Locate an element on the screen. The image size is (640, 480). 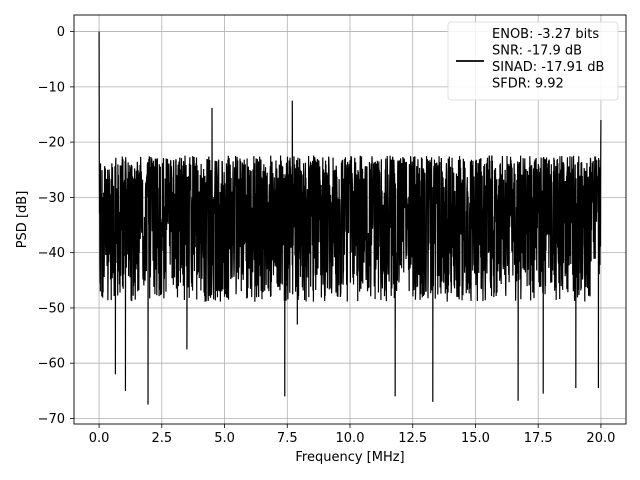
y-tick-label: −50 is located at coordinates (51, 308).